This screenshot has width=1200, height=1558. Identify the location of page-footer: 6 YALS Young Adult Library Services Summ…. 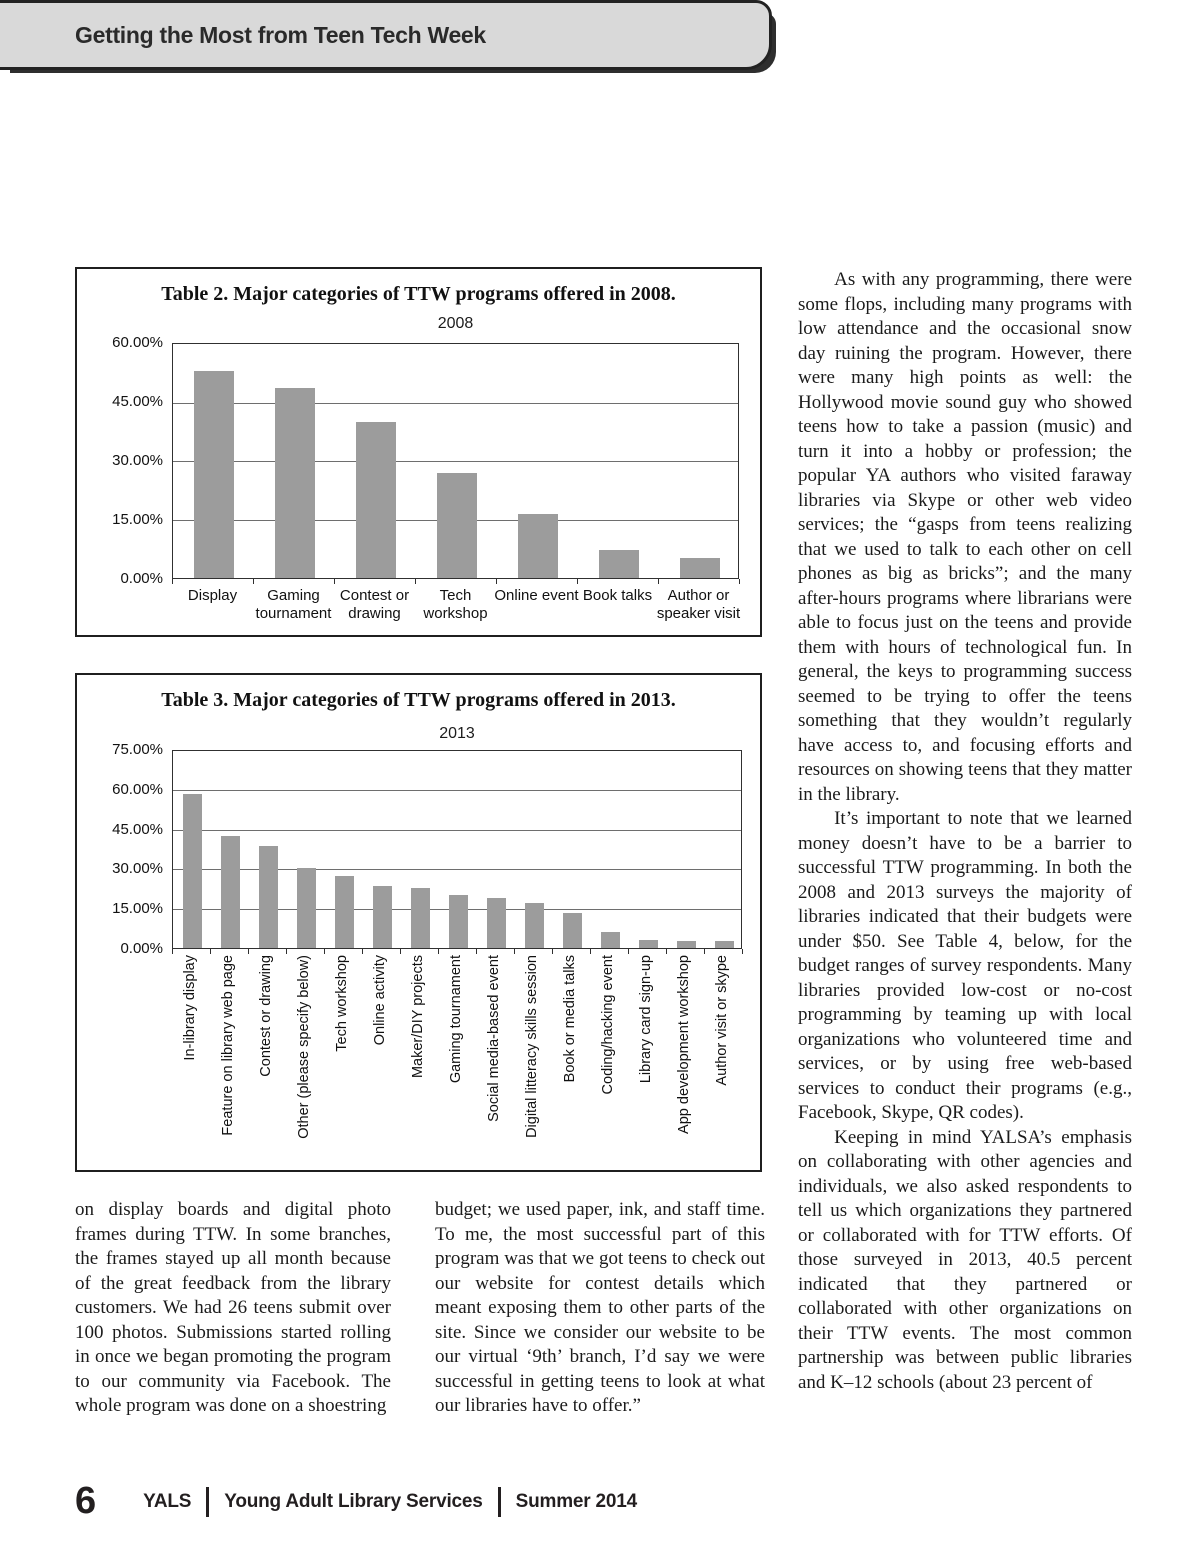
(356, 1501).